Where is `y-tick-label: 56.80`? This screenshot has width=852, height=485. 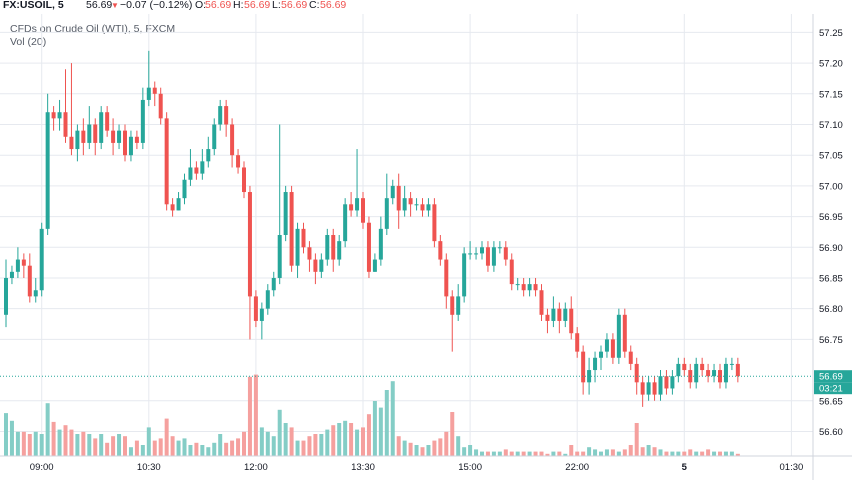
y-tick-label: 56.80 is located at coordinates (831, 309).